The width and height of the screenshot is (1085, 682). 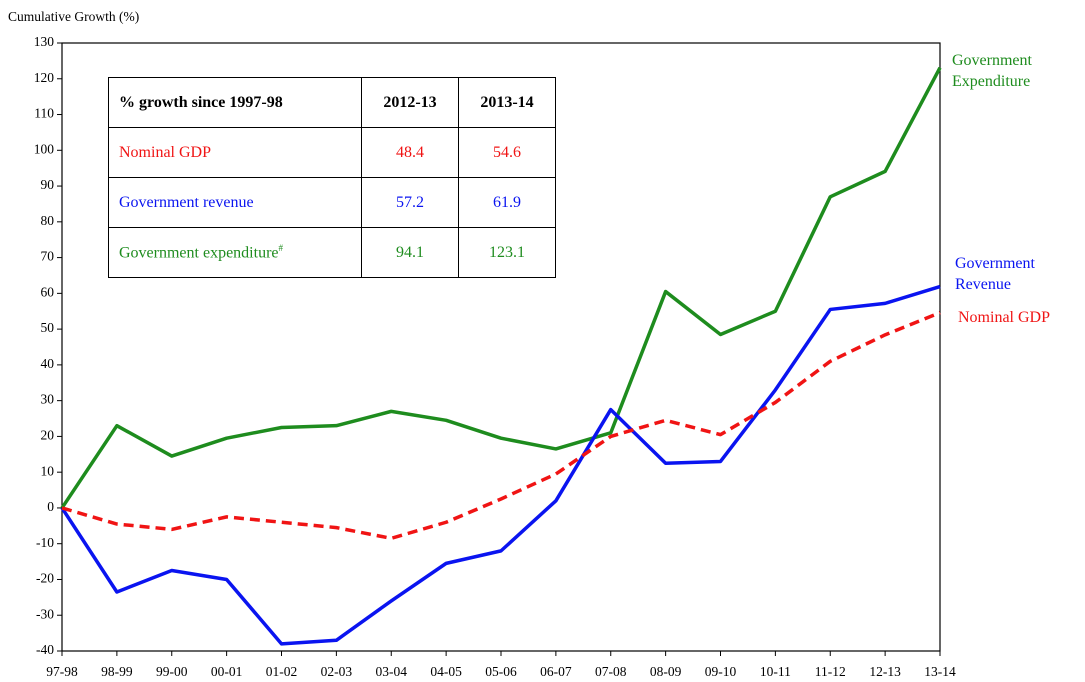 I want to click on table-value: 48.4, so click(x=410, y=152).